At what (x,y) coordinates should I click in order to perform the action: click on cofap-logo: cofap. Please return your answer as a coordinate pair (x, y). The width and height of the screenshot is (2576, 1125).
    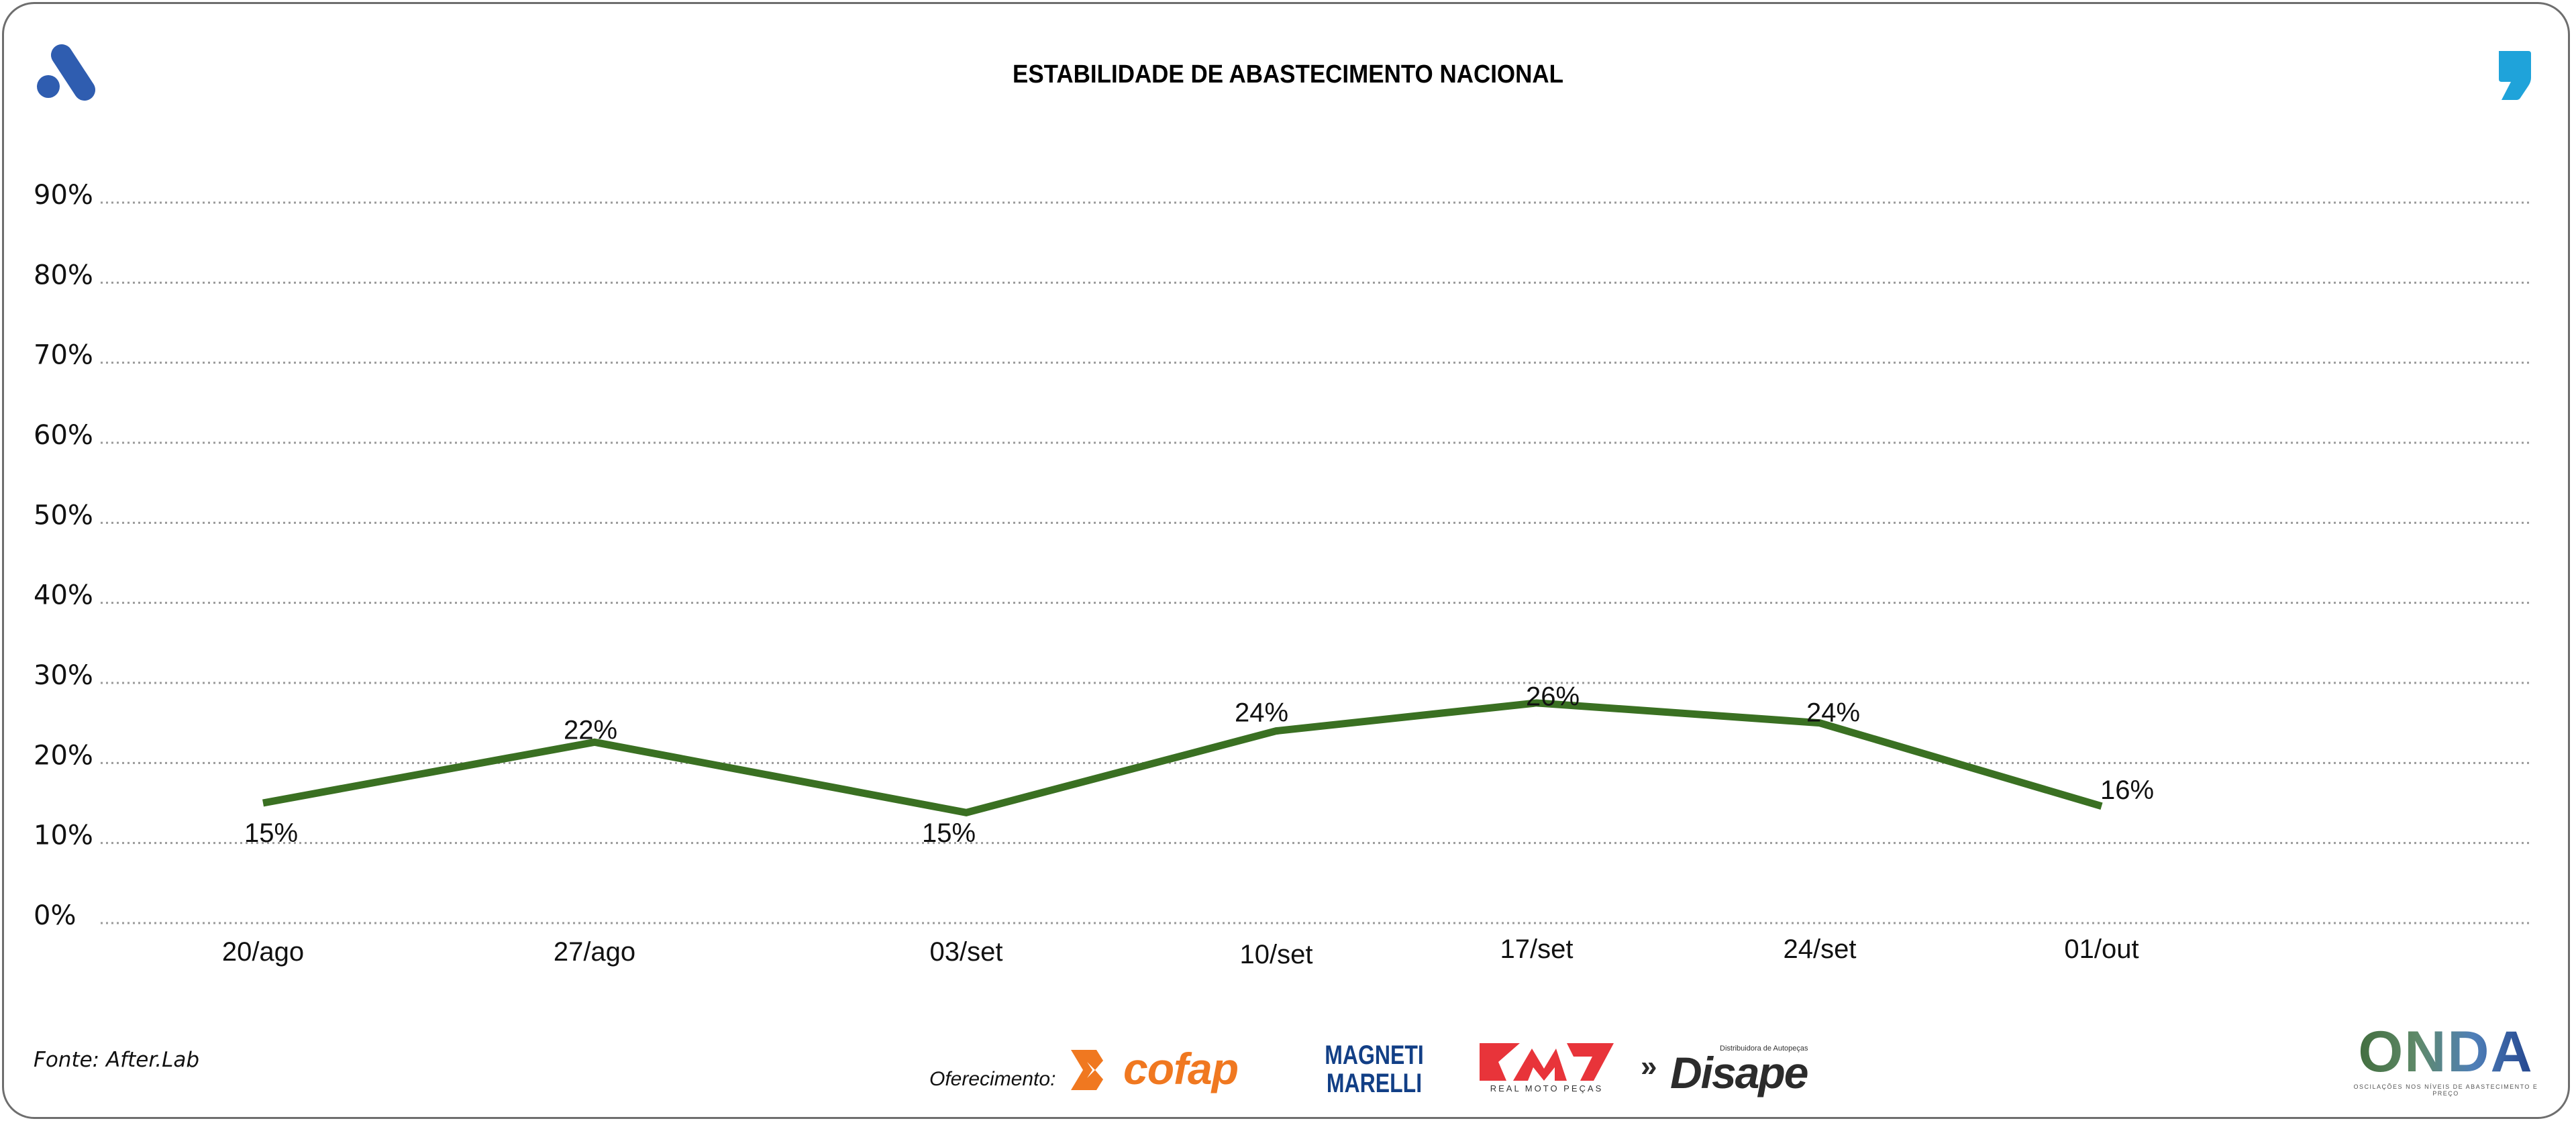
    Looking at the image, I should click on (1175, 1070).